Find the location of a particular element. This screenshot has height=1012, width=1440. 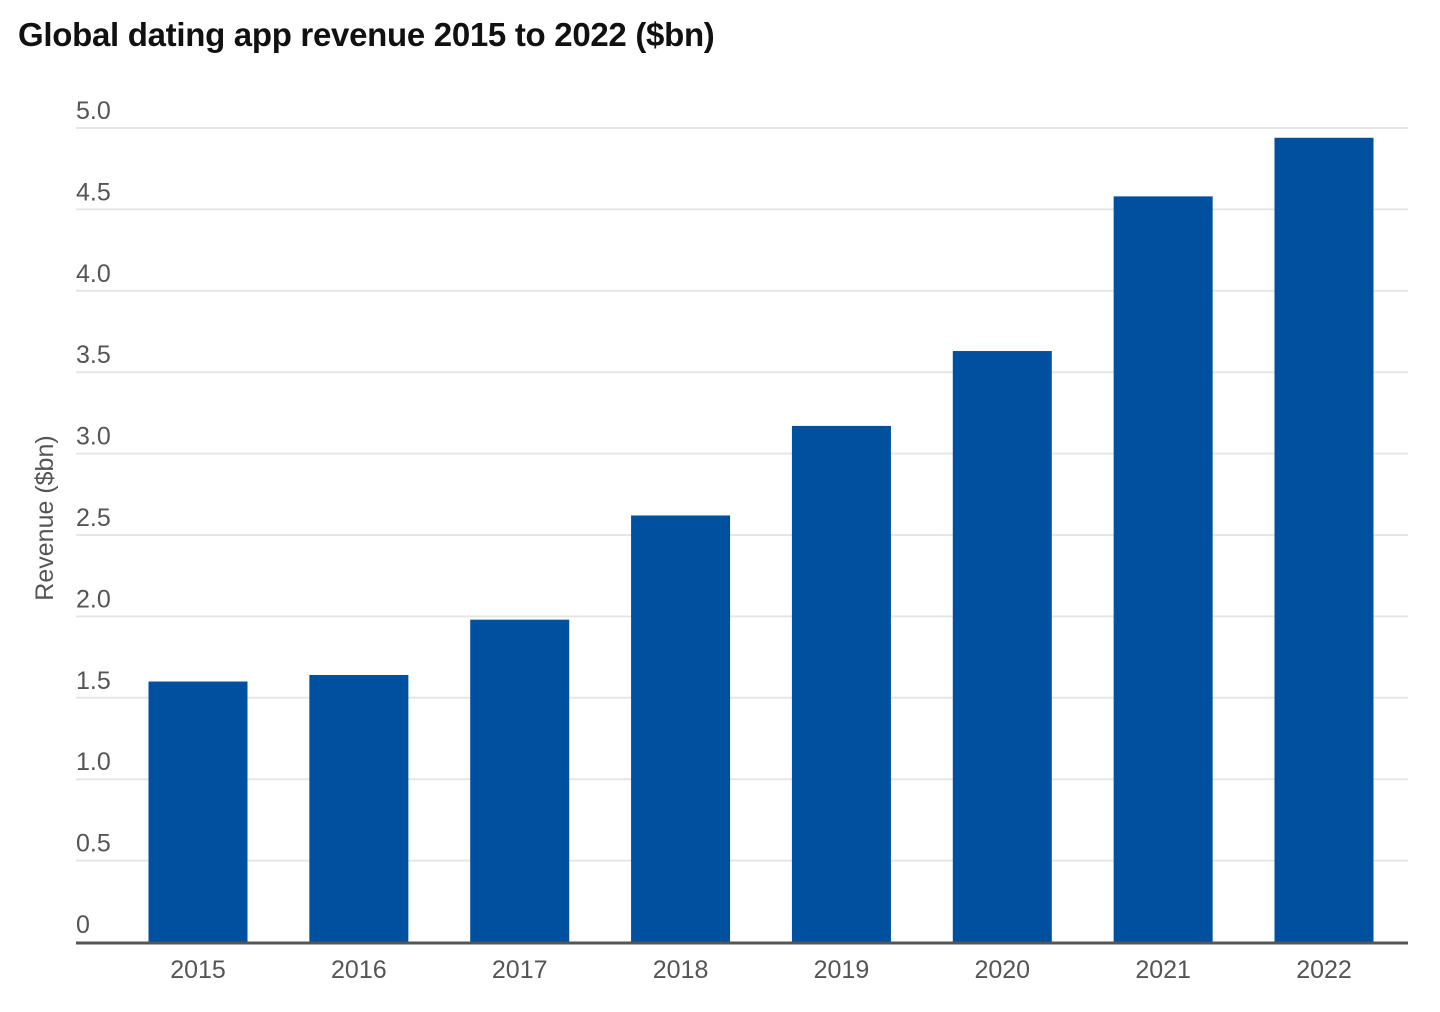

bar-2016 is located at coordinates (359, 808).